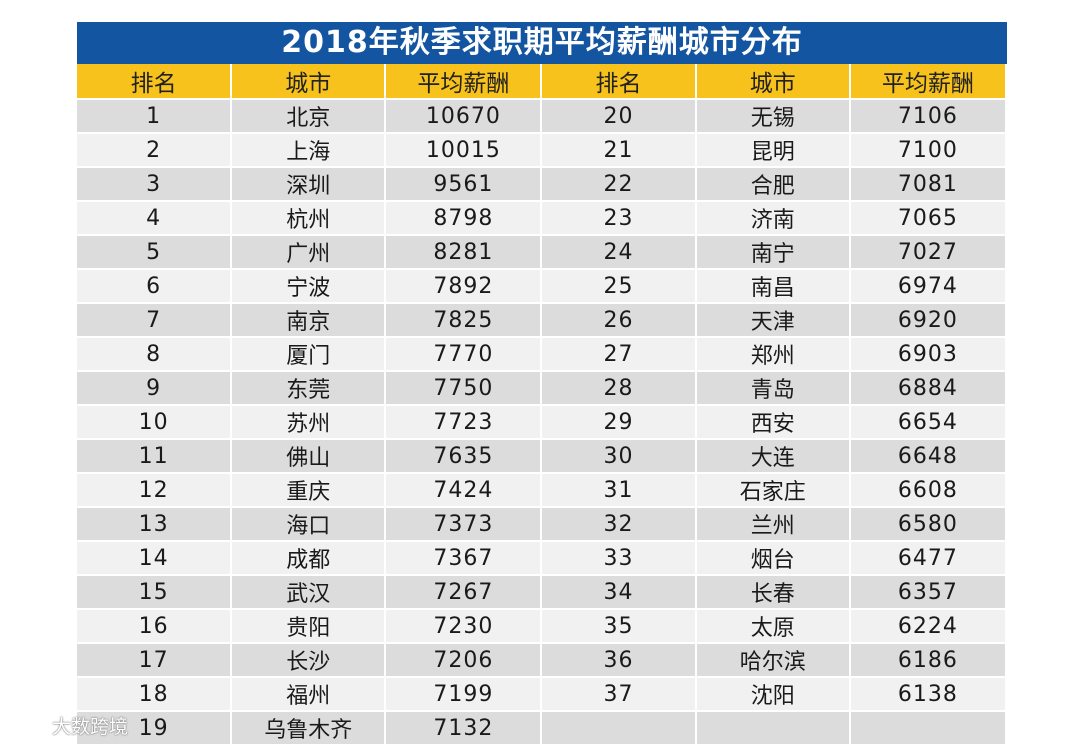 The image size is (1080, 746). I want to click on rank-cell: 18, so click(155, 694).